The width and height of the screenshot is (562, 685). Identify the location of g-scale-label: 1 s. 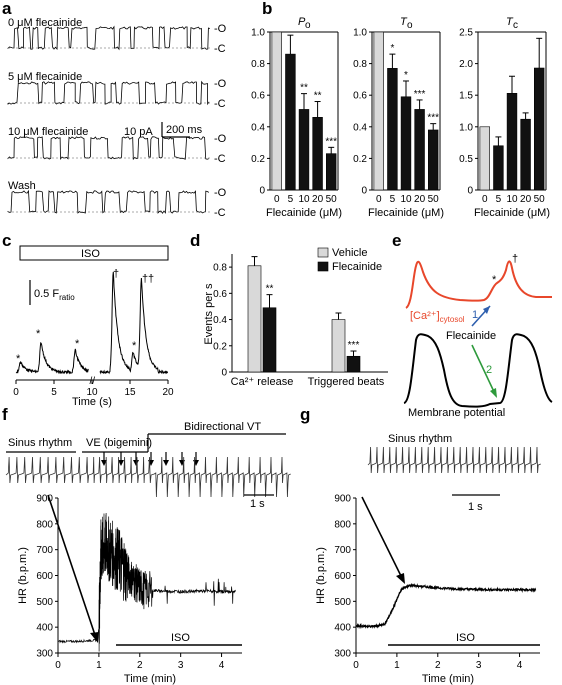
(475, 507).